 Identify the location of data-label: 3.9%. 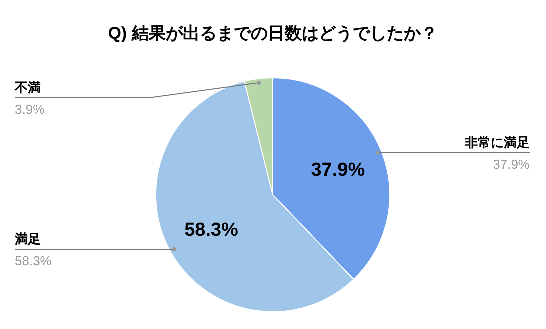
(30, 109).